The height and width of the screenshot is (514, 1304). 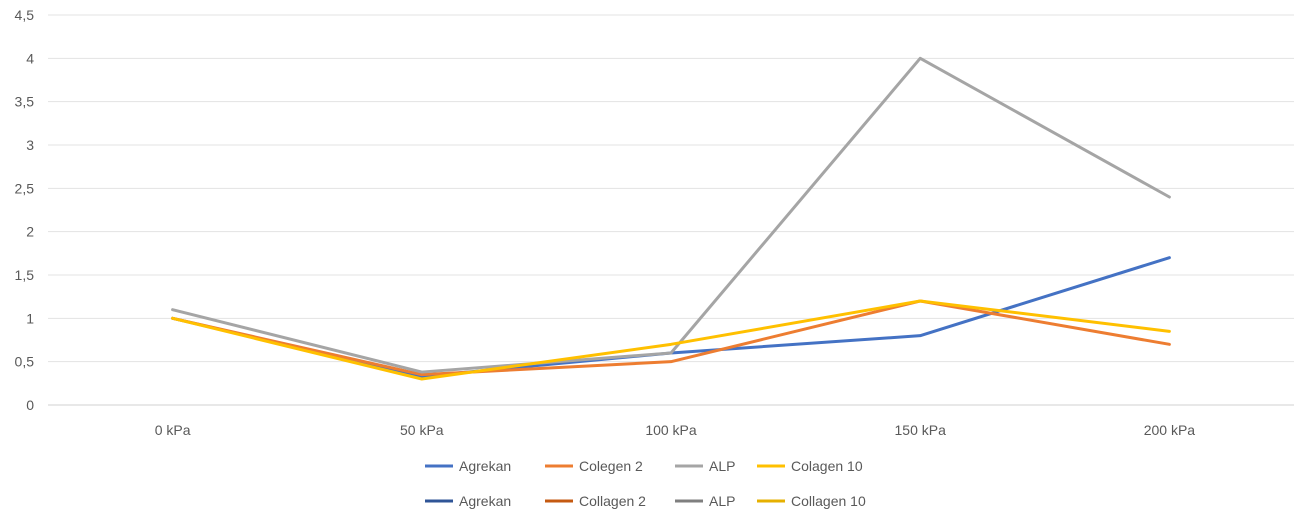 I want to click on y-tick-label: 3,5, so click(x=25, y=102).